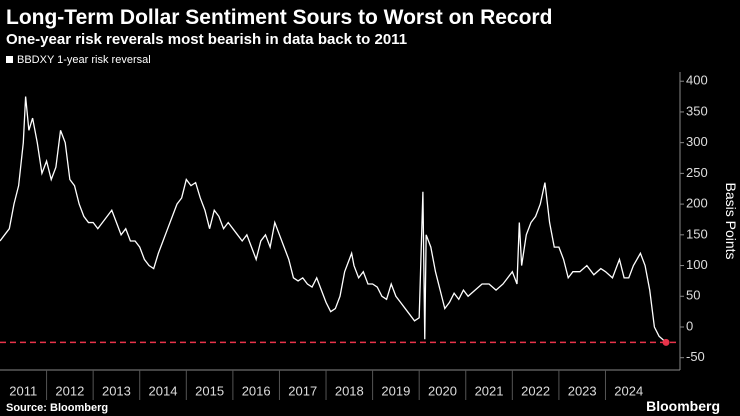 The image size is (740, 416). I want to click on source: Source: Bloomberg, so click(57, 408).